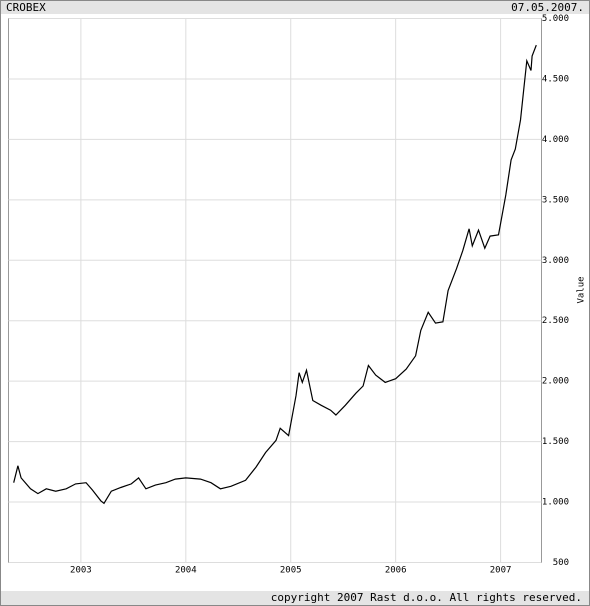  I want to click on x-tick-label: 2005, so click(291, 571).